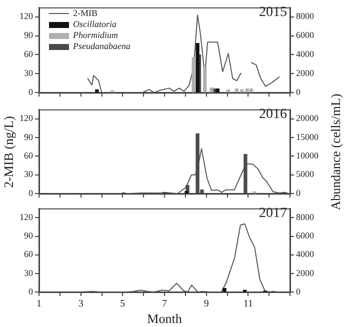 The image size is (345, 327). Describe the element at coordinates (101, 46) in the screenshot. I see `legend-label: Pseudanabaena` at that location.